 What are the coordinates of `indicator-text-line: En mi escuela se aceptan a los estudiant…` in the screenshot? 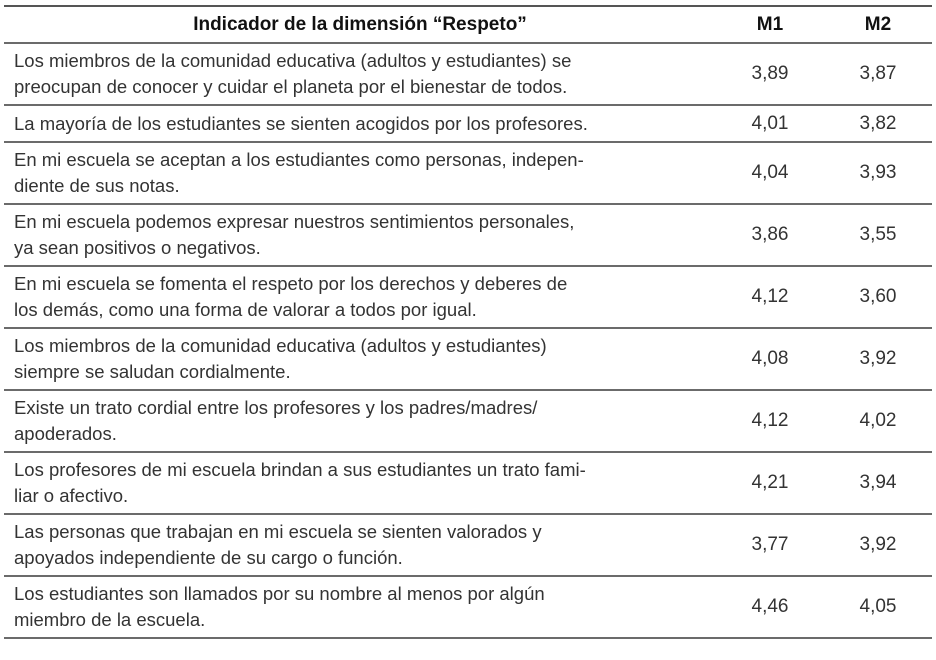 It's located at (299, 159).